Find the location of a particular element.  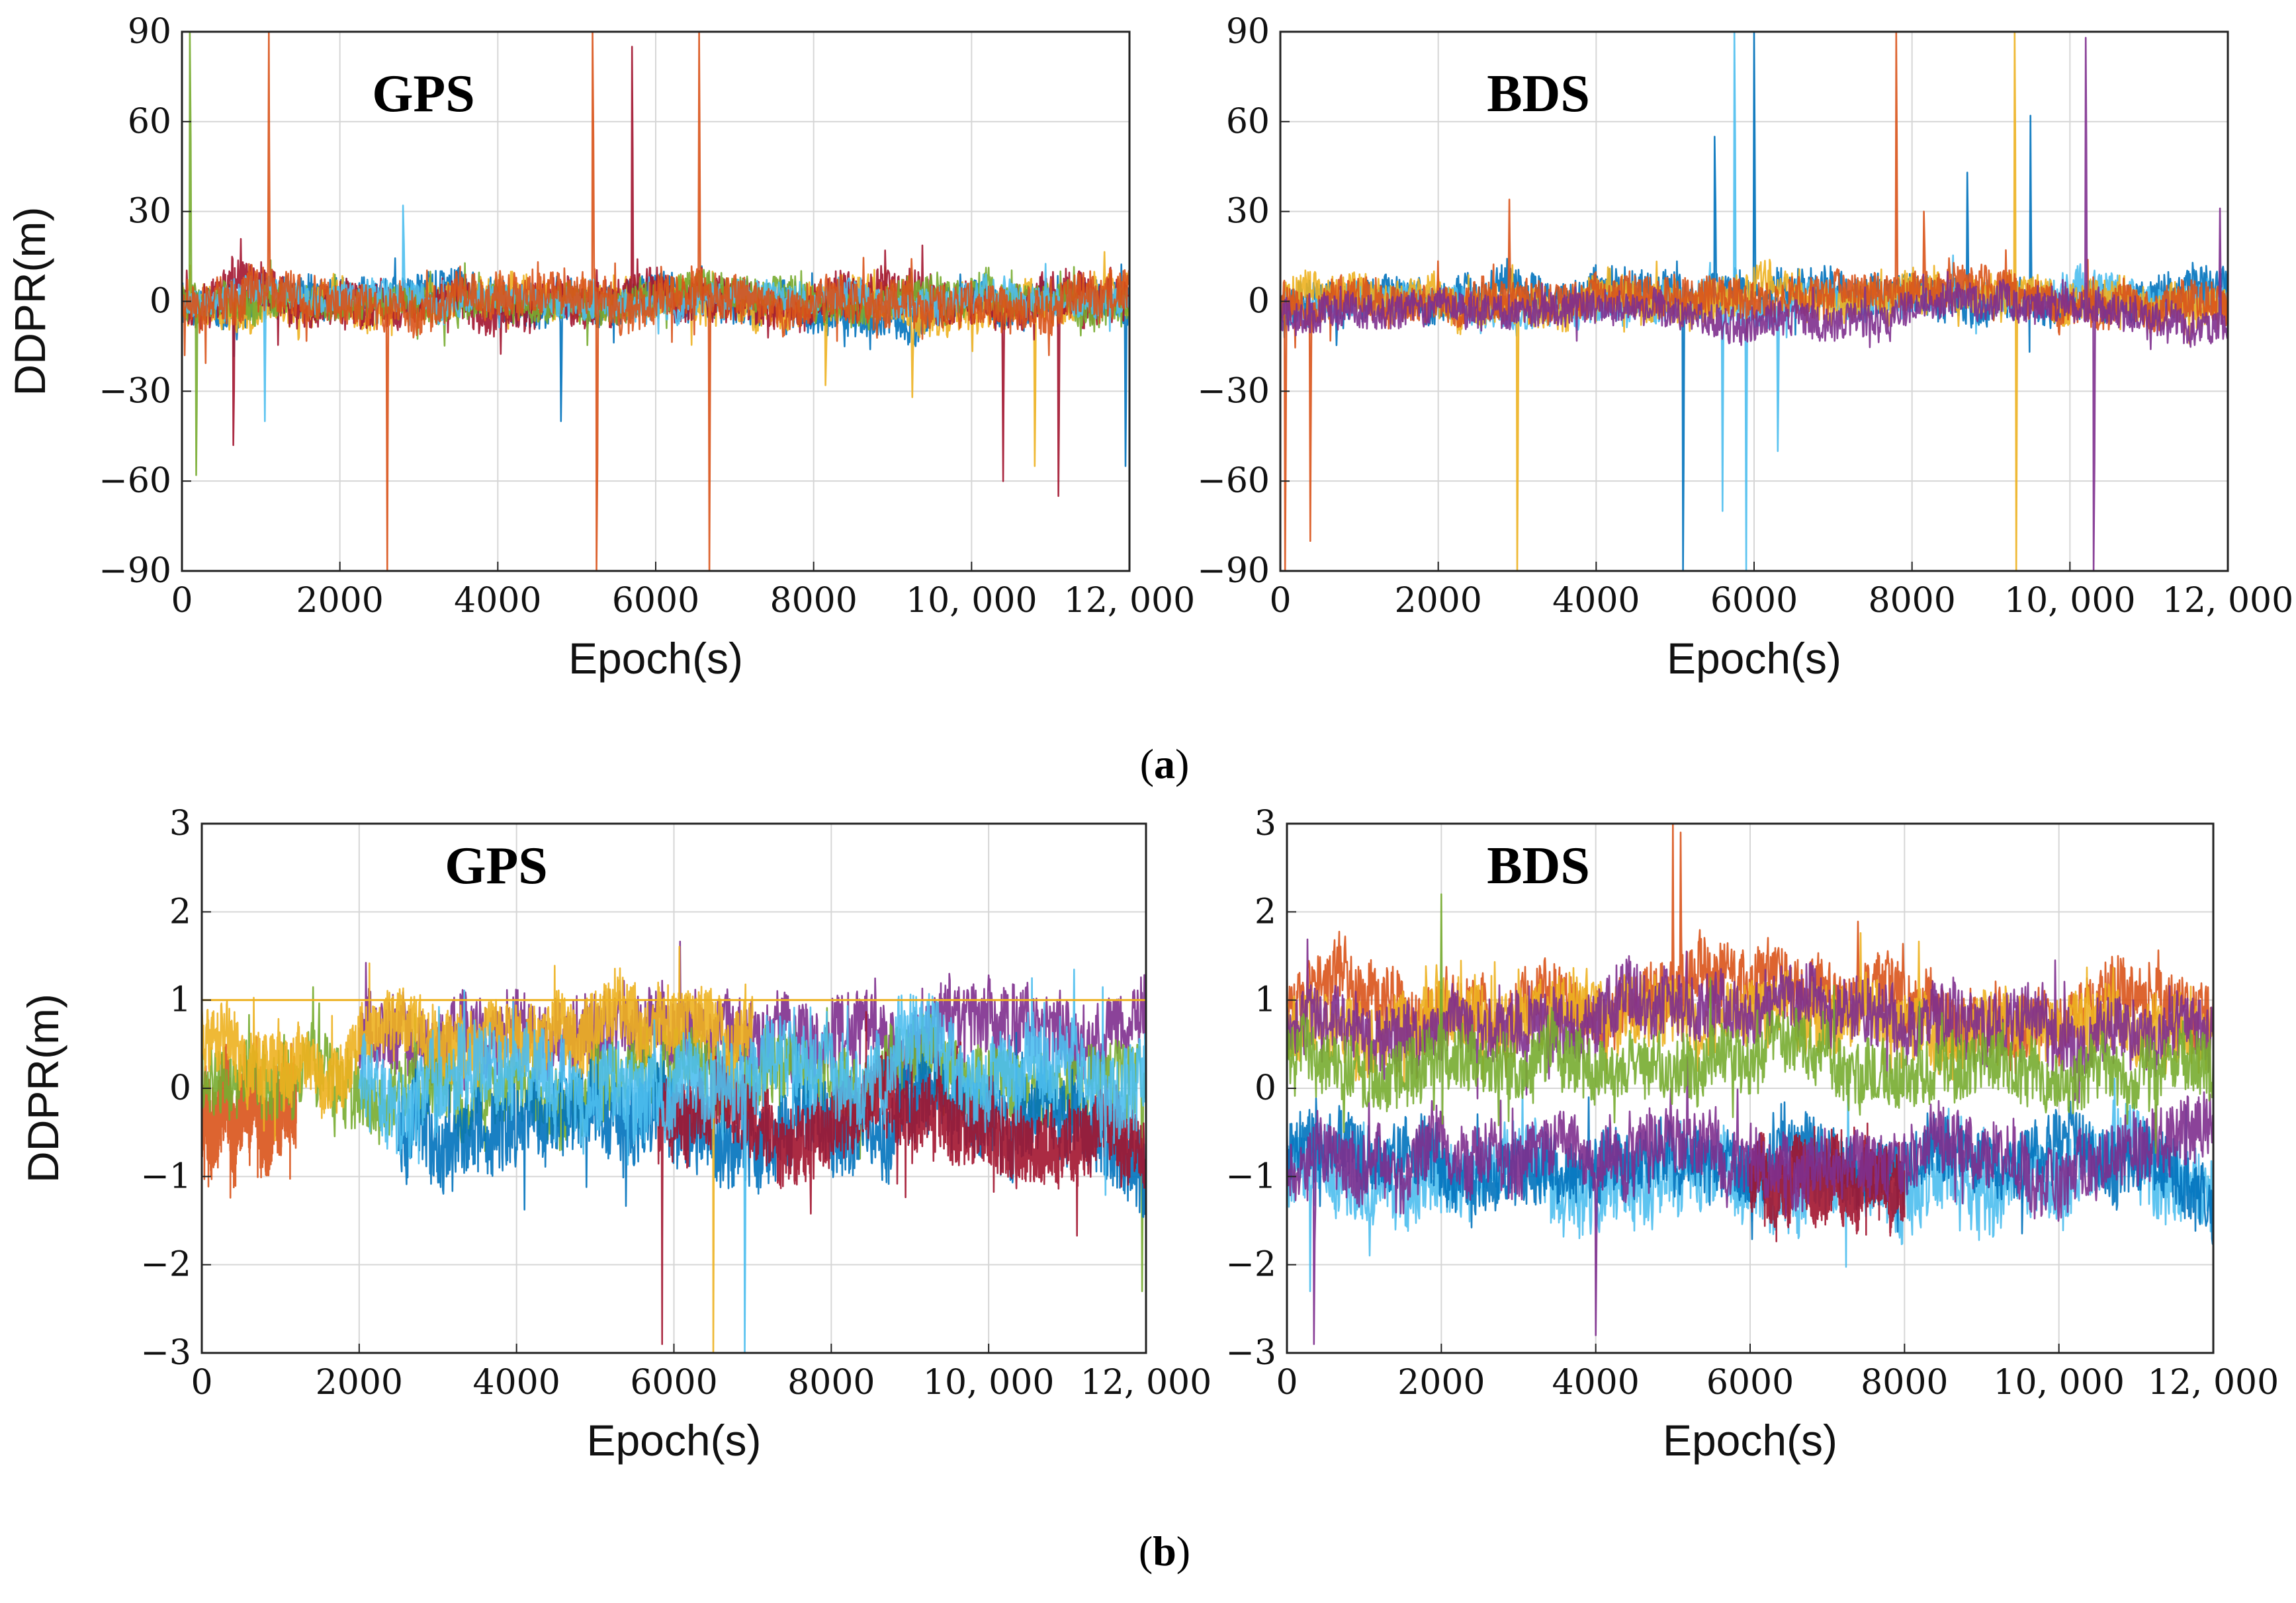

caption-b-open: ( is located at coordinates (1146, 1551).